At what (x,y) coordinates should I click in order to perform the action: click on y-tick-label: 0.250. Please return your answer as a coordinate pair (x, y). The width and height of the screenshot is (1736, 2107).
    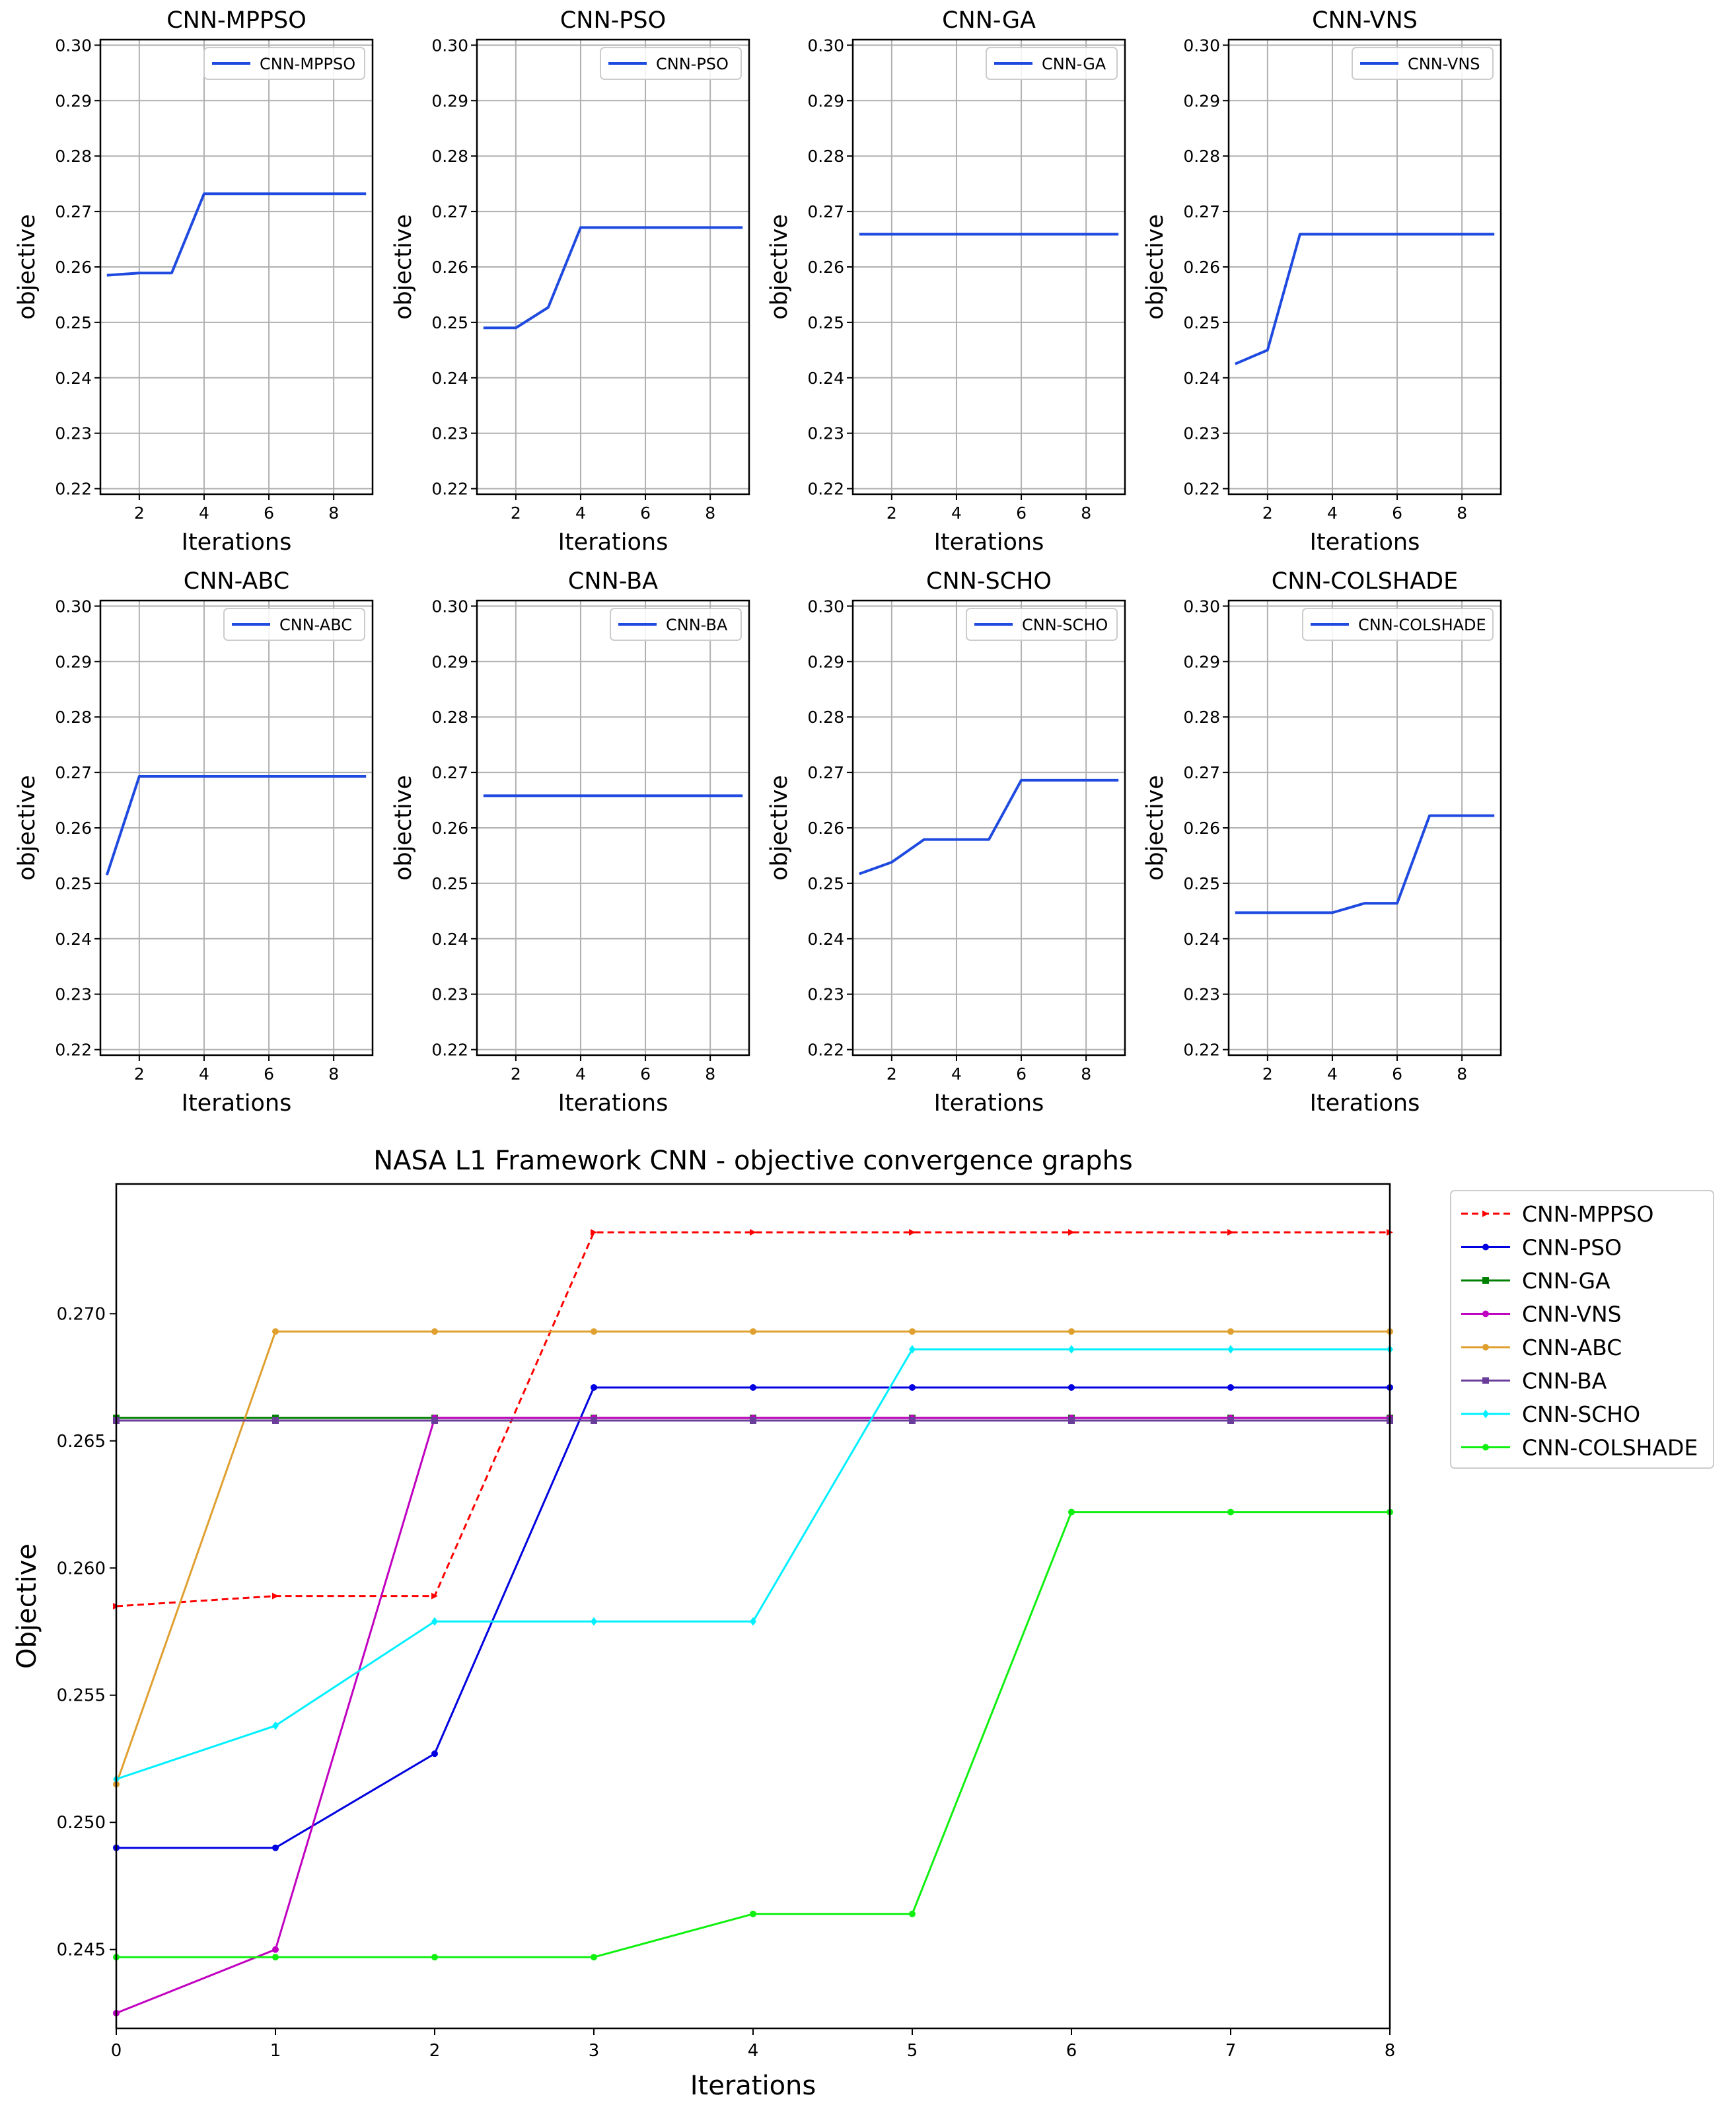
    Looking at the image, I should click on (81, 1823).